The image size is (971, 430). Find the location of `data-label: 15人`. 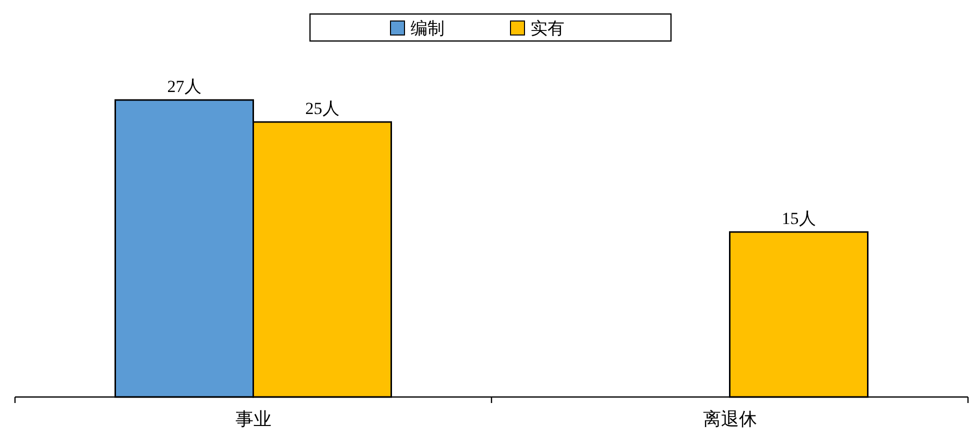

data-label: 15人 is located at coordinates (799, 218).